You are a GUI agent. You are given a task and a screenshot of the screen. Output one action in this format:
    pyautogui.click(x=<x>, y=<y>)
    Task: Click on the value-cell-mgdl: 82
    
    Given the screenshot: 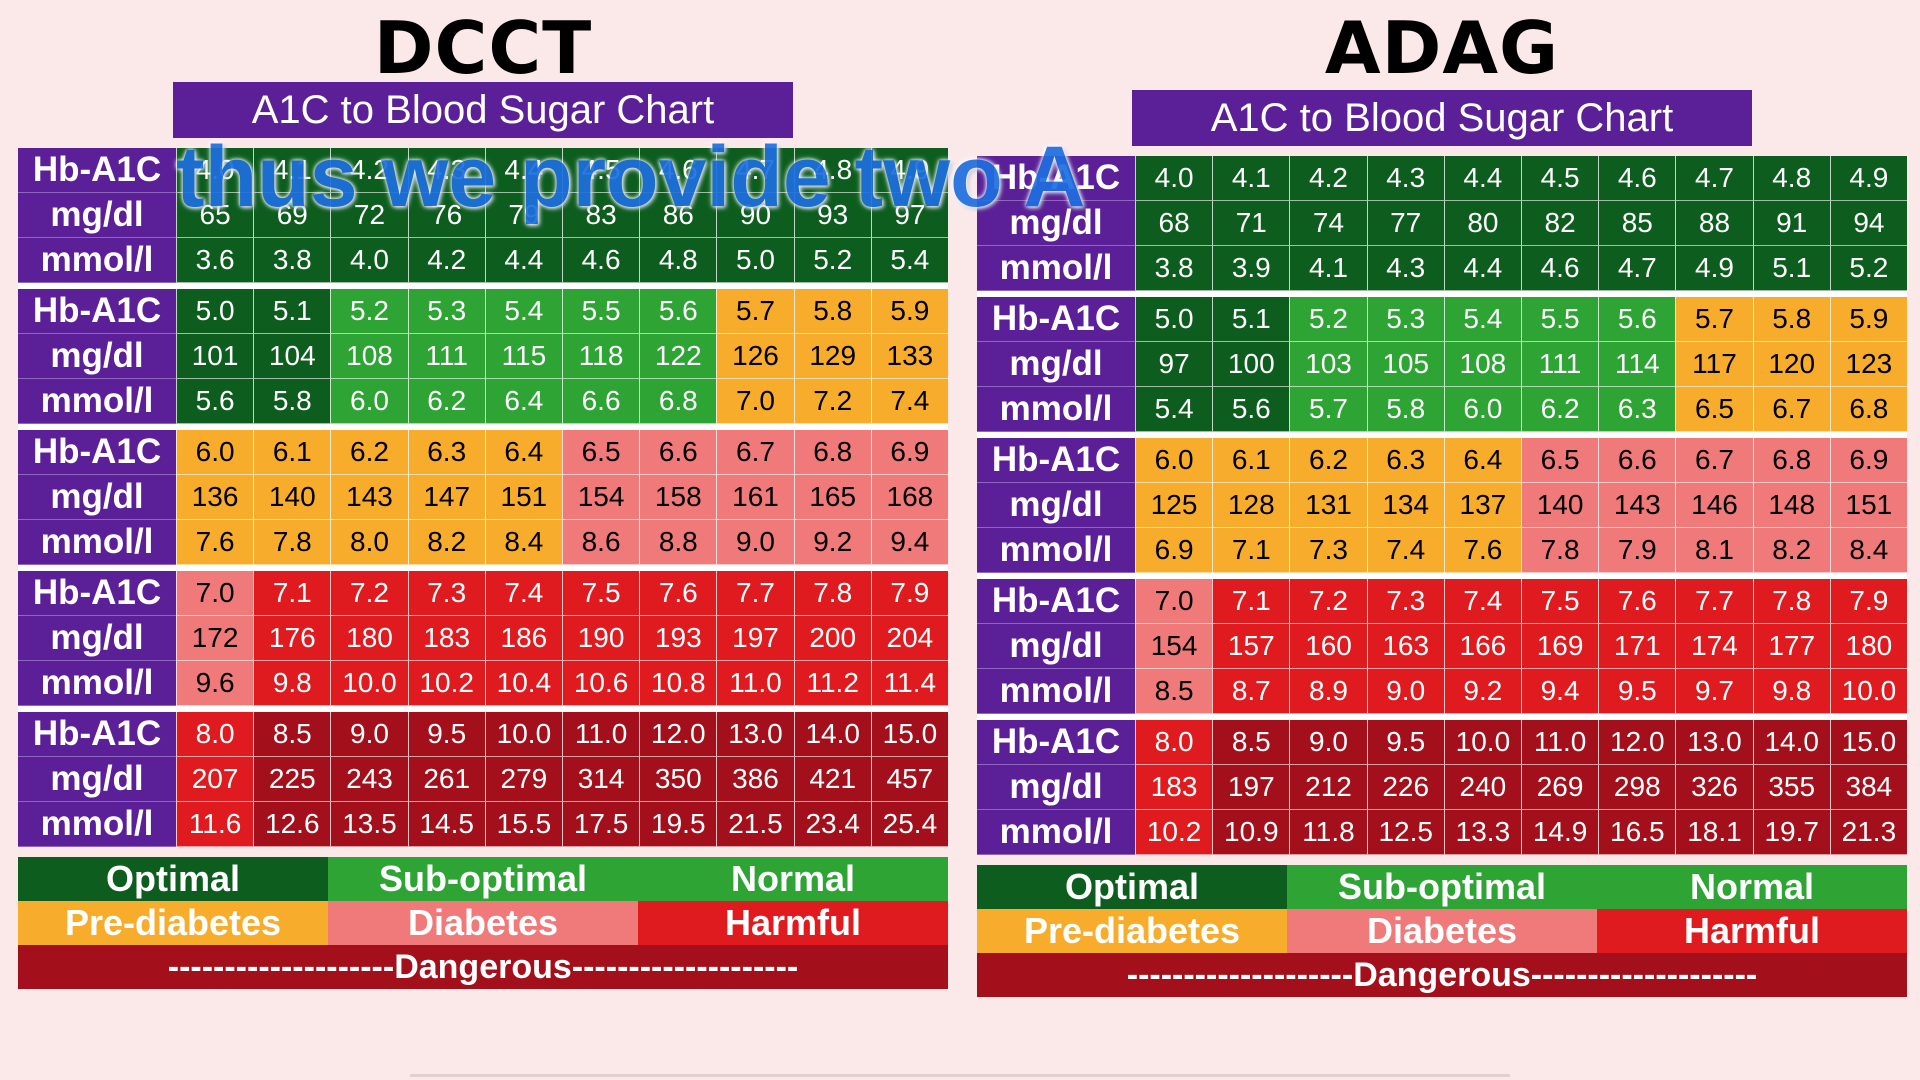 What is the action you would take?
    pyautogui.click(x=1559, y=223)
    